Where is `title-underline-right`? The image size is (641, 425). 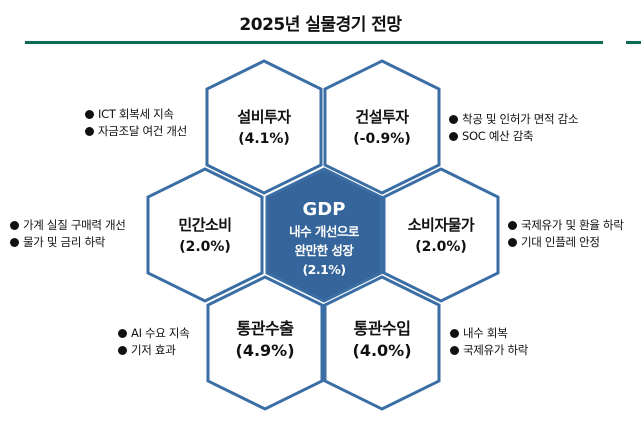 title-underline-right is located at coordinates (633, 42).